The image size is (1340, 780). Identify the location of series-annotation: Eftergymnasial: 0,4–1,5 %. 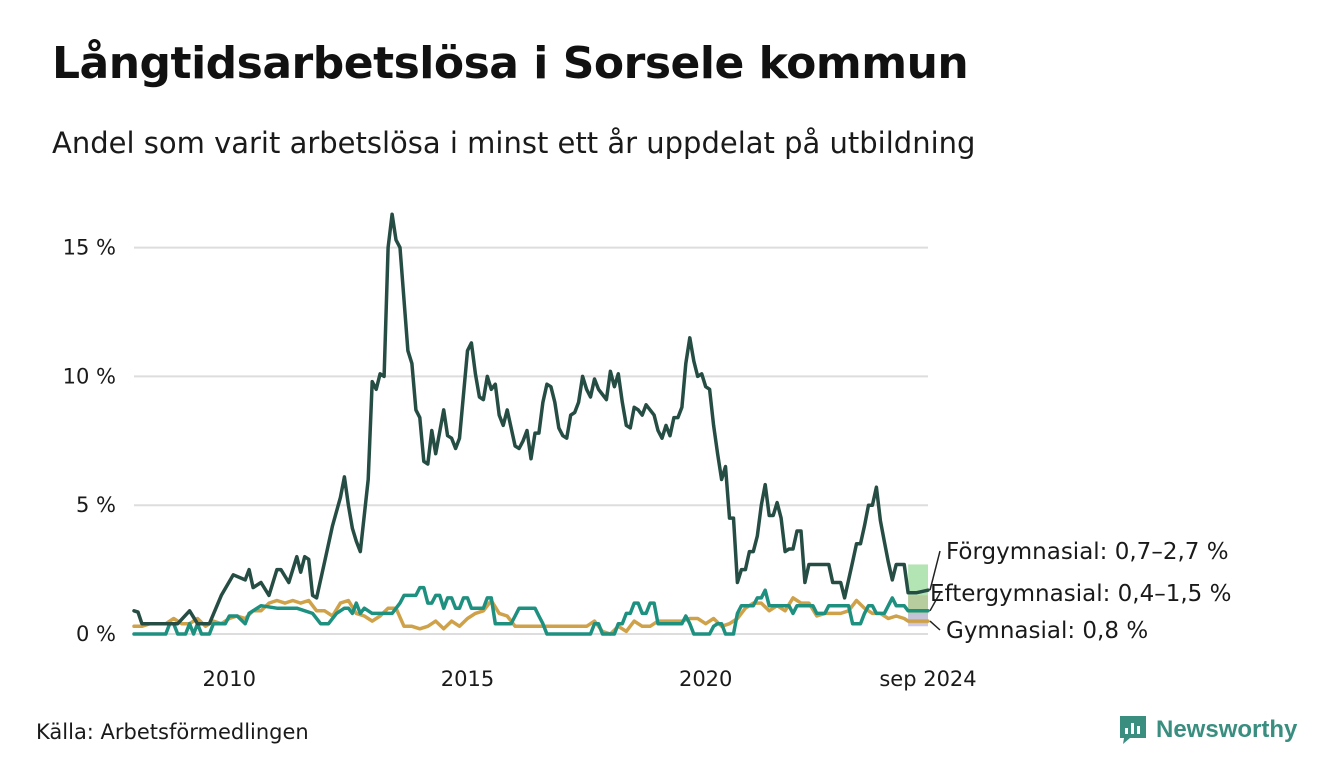
(1080, 594).